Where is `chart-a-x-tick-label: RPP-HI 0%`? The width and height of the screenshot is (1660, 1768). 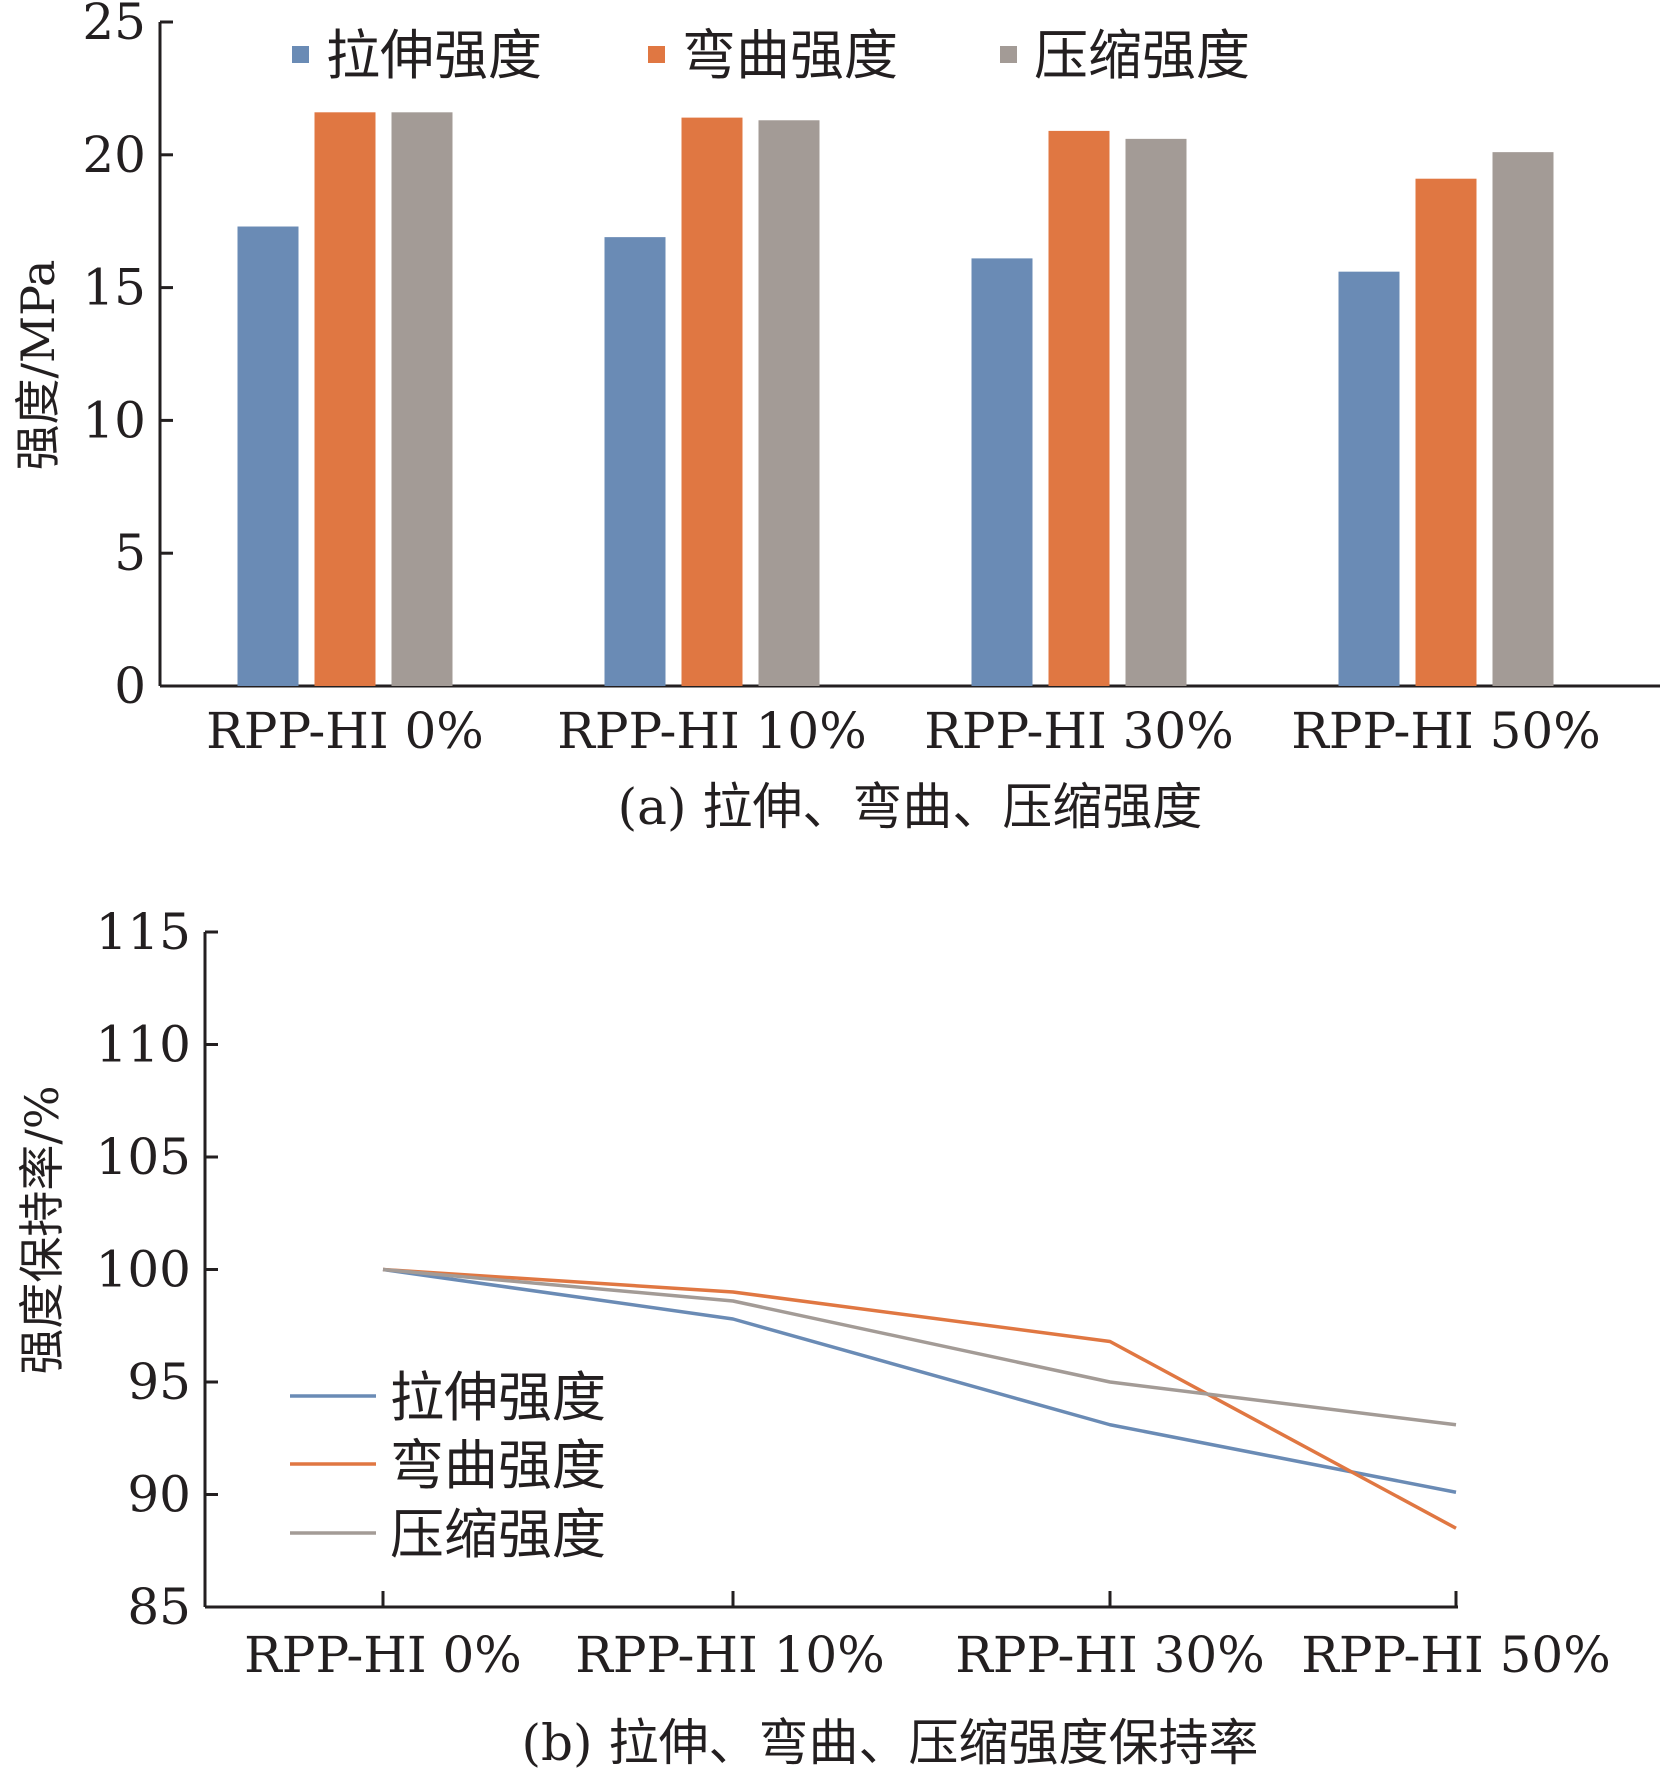
chart-a-x-tick-label: RPP-HI 0% is located at coordinates (345, 731).